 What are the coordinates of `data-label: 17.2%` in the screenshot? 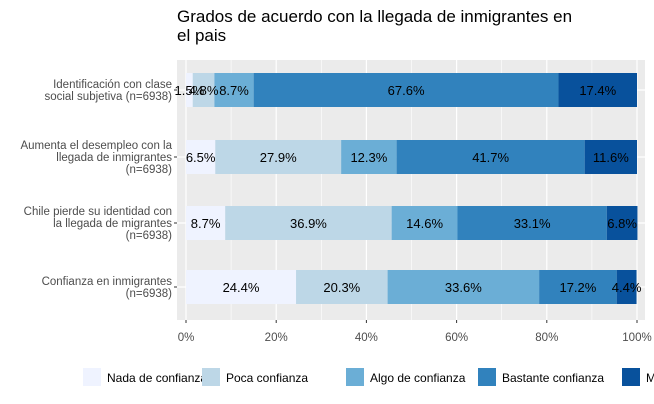 It's located at (577, 287).